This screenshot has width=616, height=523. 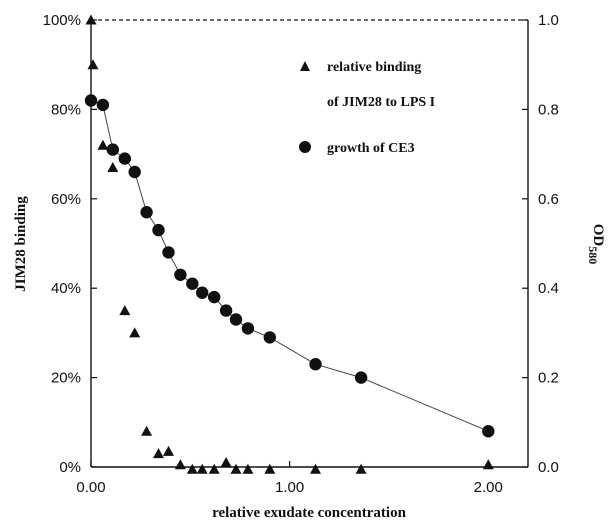 What do you see at coordinates (598, 235) in the screenshot?
I see `y-axis-right-title-main: OD` at bounding box center [598, 235].